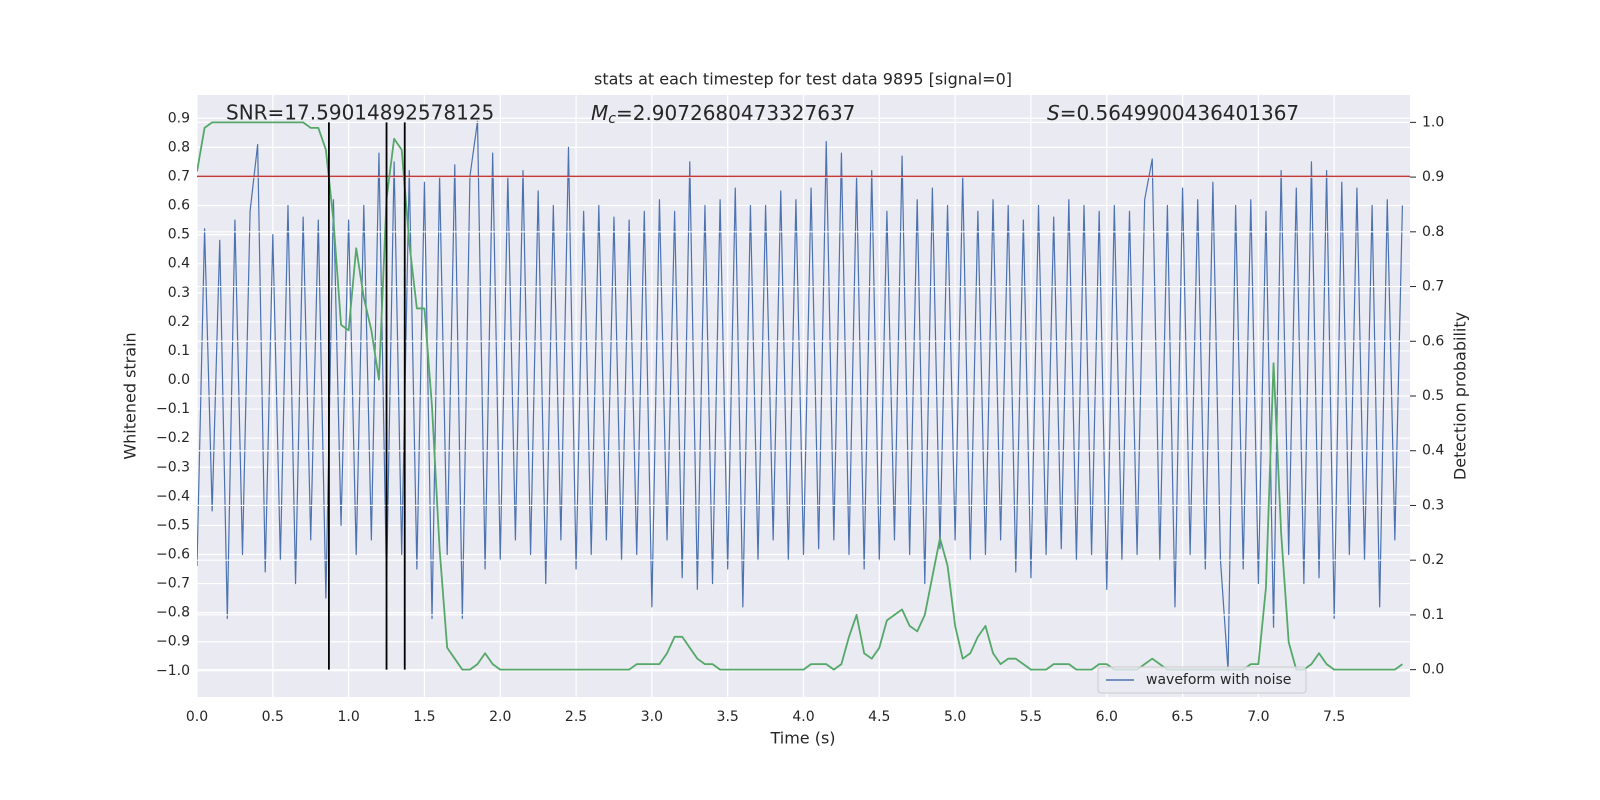 This screenshot has width=1600, height=800. Describe the element at coordinates (130, 395) in the screenshot. I see `y-axis-label: Whitened strain` at that location.